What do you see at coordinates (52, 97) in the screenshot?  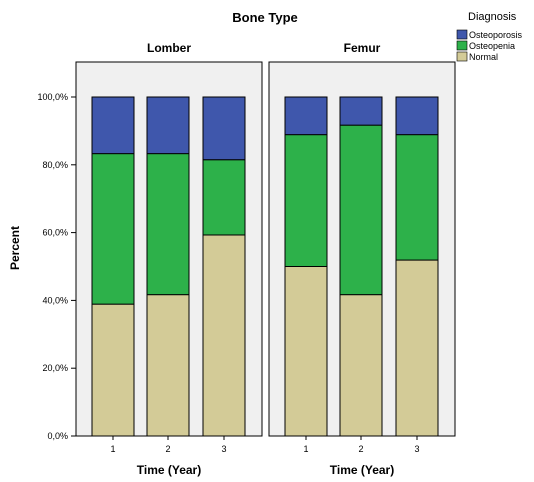 I see `y-tick-label: 100,0%` at bounding box center [52, 97].